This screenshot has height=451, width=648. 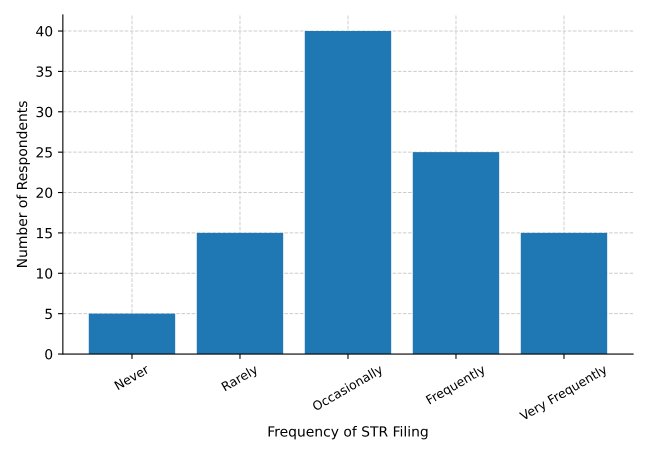 I want to click on y-tick-label: 35, so click(x=44, y=71).